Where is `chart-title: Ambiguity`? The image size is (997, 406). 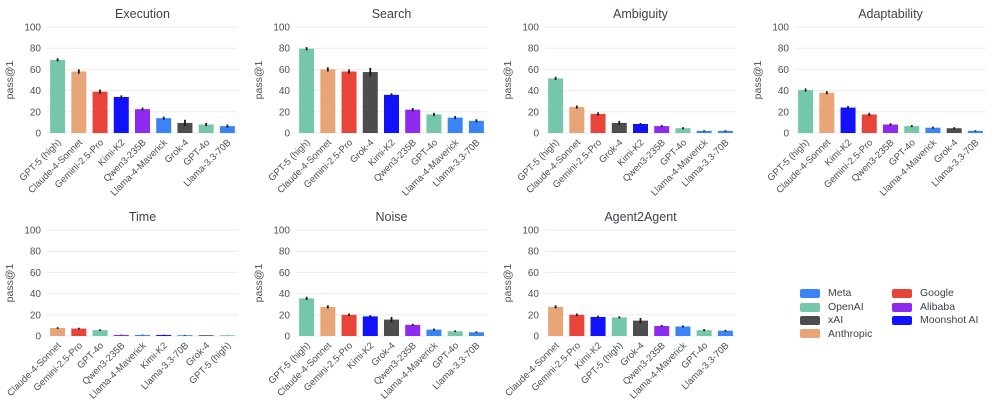 chart-title: Ambiguity is located at coordinates (641, 14).